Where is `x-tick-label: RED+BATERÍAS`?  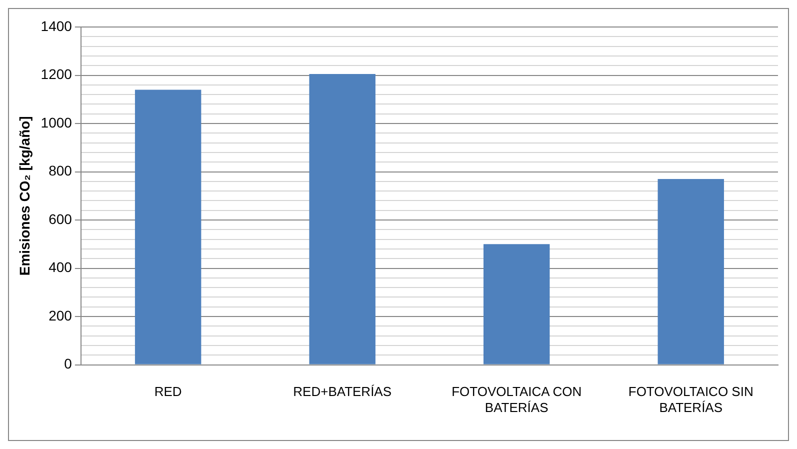 x-tick-label: RED+BATERÍAS is located at coordinates (342, 392).